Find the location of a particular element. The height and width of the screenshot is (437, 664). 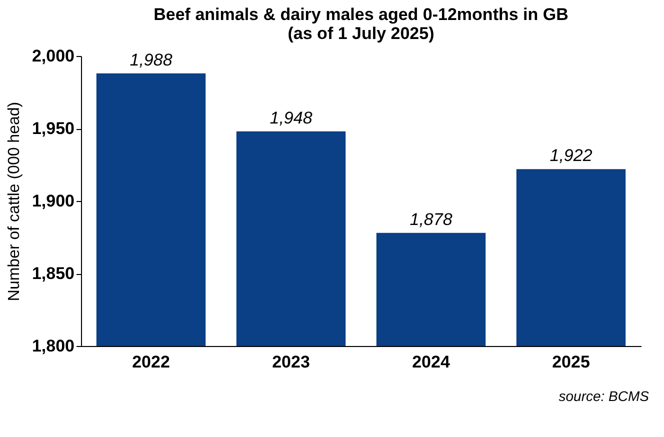

data-label: 1,948 is located at coordinates (291, 118).